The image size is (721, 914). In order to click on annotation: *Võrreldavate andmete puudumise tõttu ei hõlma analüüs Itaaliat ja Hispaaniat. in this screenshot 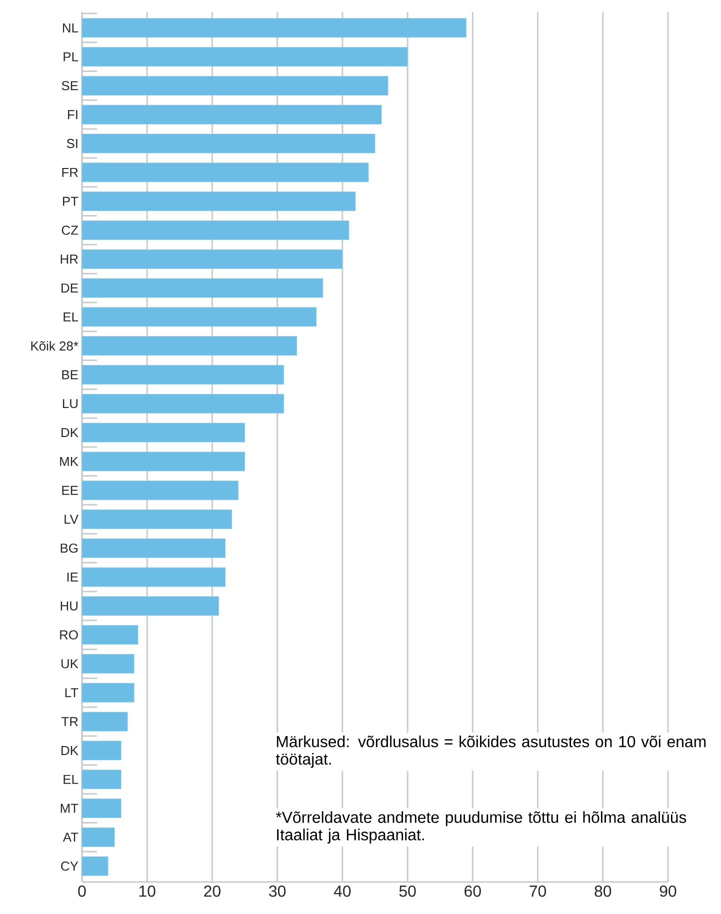, I will do `click(481, 827)`.